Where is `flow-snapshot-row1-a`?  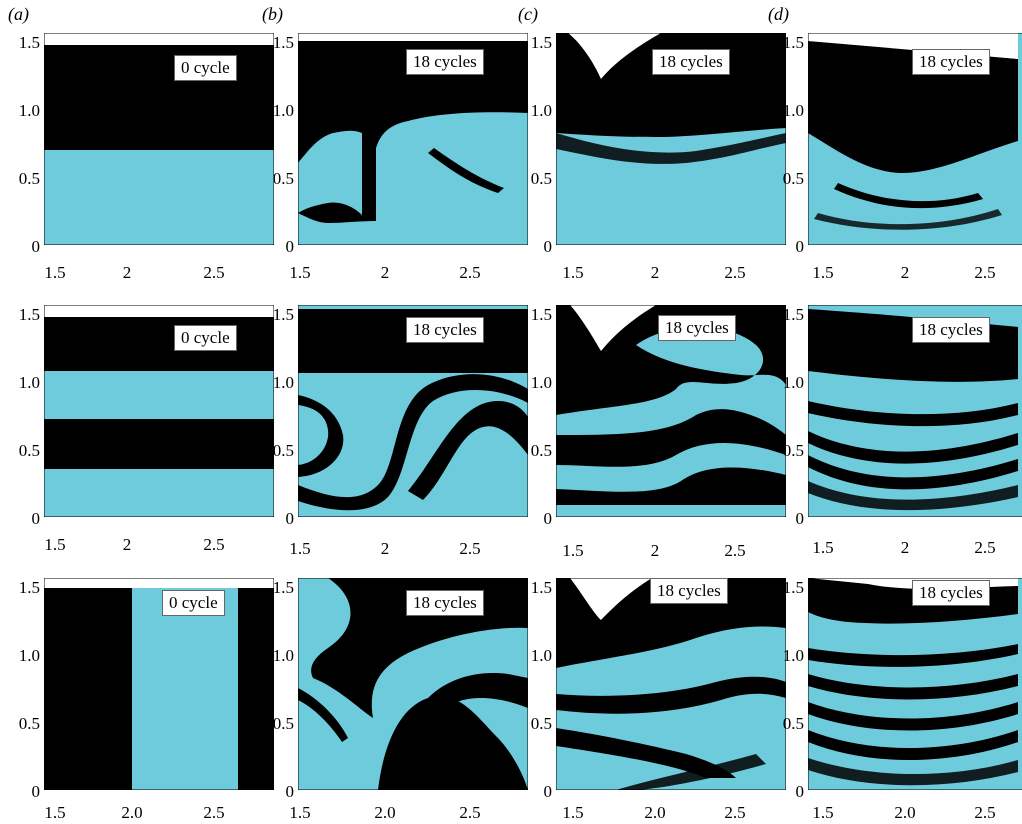 flow-snapshot-row1-a is located at coordinates (159, 139).